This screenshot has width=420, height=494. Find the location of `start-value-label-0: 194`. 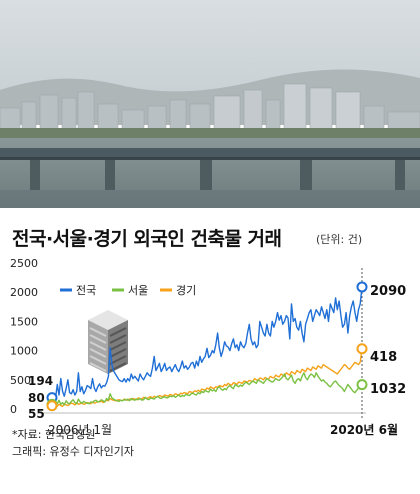

start-value-label-0: 194 is located at coordinates (40, 381).